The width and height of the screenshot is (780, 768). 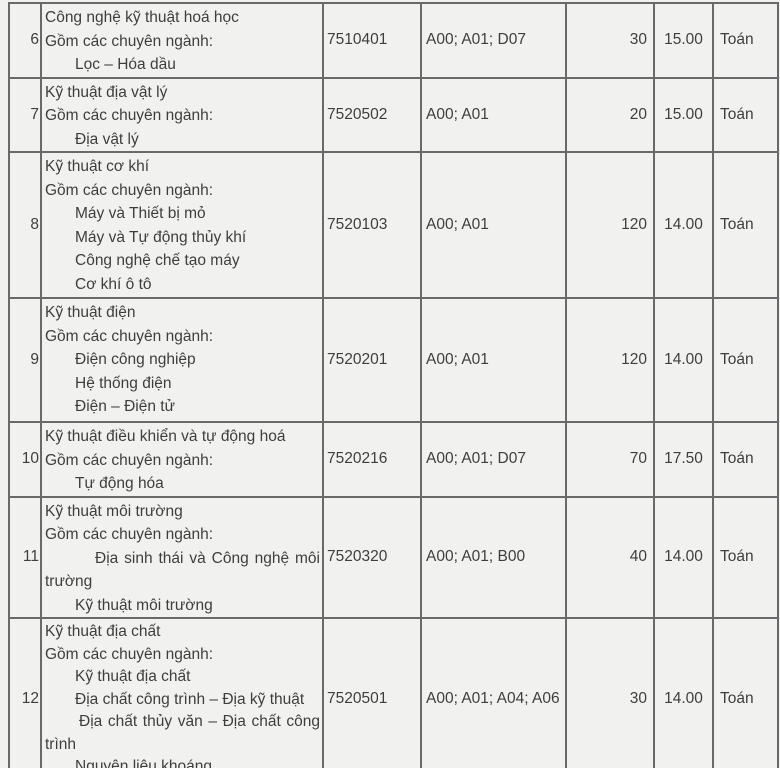 What do you see at coordinates (135, 359) in the screenshot?
I see `specialization-item: Điện công nghiệp` at bounding box center [135, 359].